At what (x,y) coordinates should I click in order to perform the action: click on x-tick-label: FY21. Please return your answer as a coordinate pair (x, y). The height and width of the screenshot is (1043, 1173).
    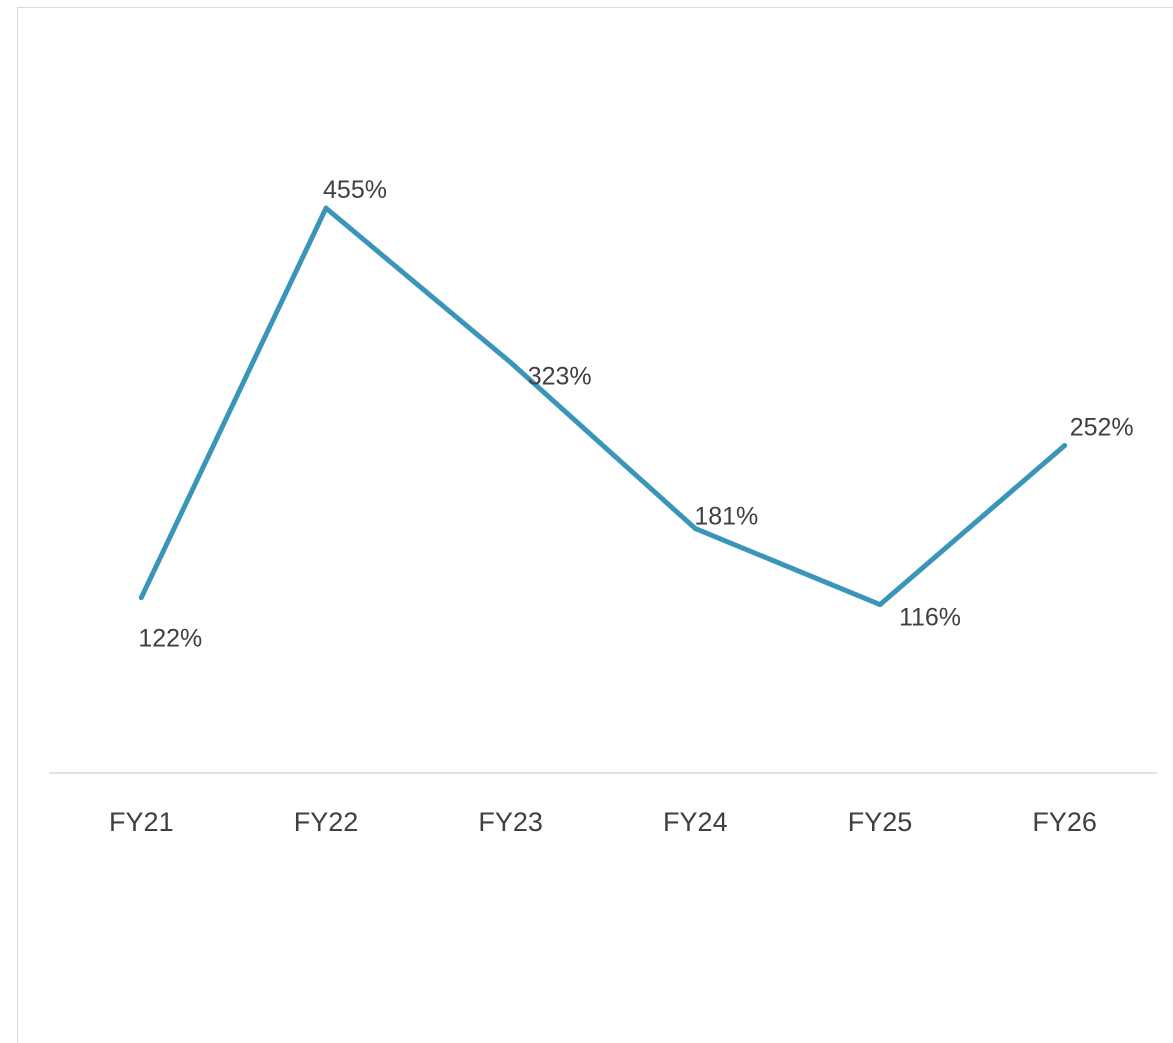
    Looking at the image, I should click on (141, 822).